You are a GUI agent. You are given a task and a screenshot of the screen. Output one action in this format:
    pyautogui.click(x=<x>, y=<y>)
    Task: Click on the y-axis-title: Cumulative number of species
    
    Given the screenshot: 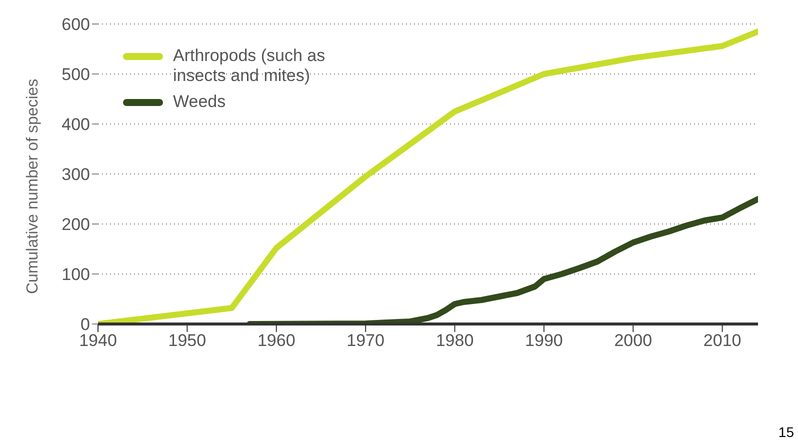 What is the action you would take?
    pyautogui.click(x=33, y=186)
    